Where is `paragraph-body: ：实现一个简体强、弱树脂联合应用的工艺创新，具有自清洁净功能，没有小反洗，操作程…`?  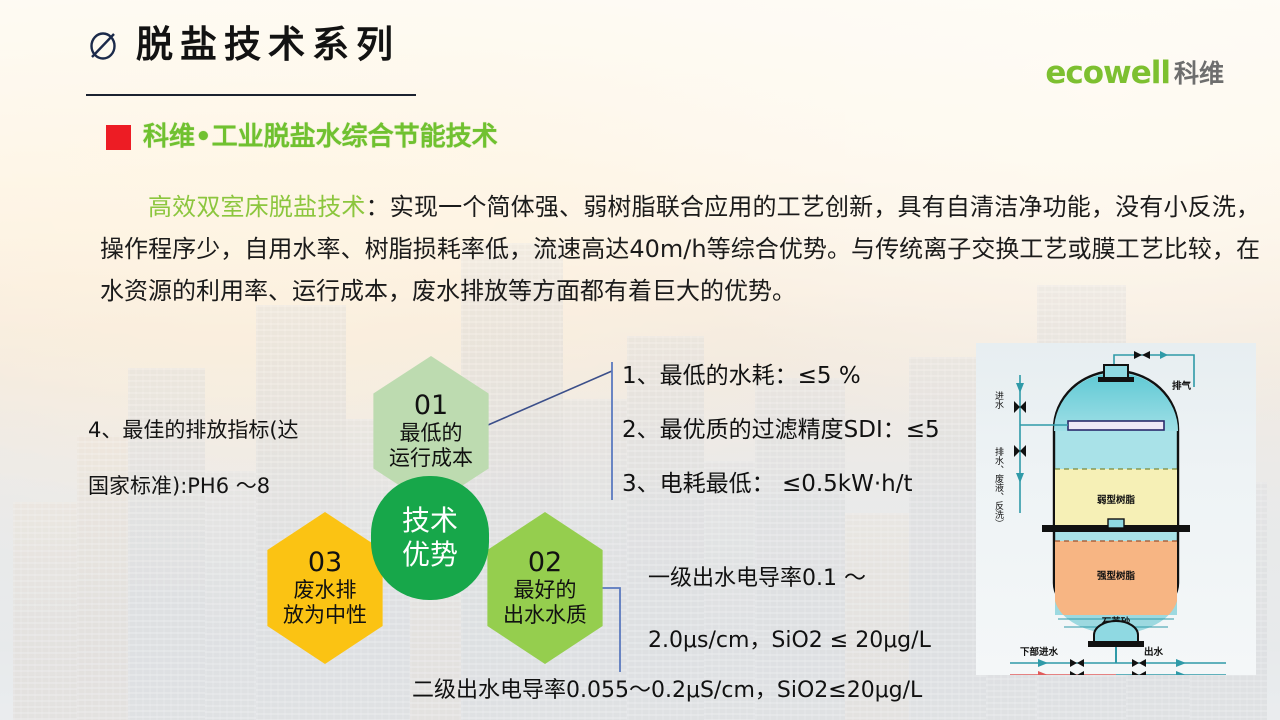
paragraph-body: ：实现一个简体强、弱树脂联合应用的工艺创新，具有自清洁净功能，没有小反洗，操作程… is located at coordinates (680, 249).